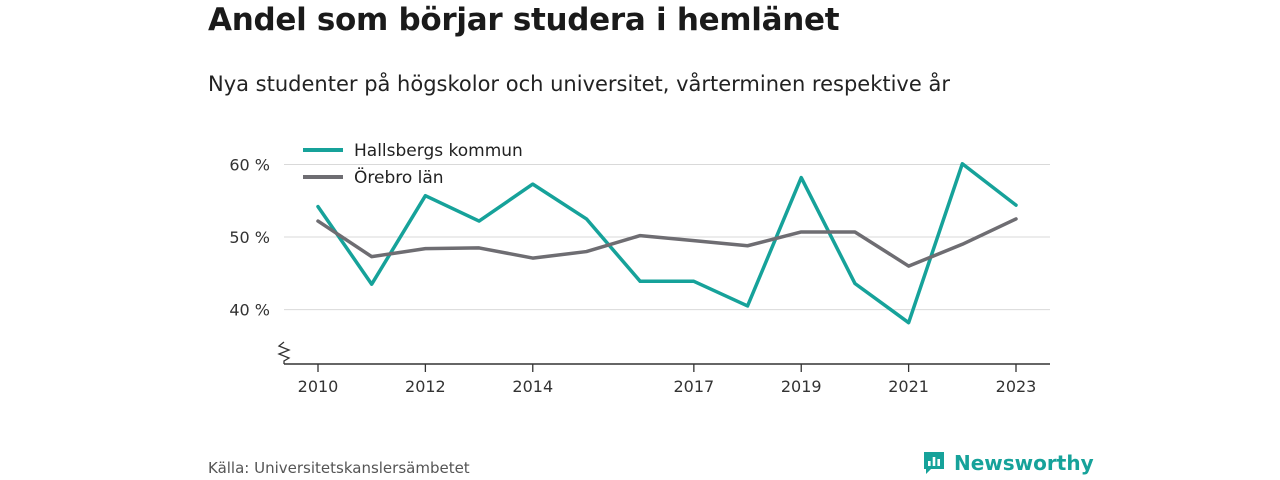 The height and width of the screenshot is (480, 1280). I want to click on x-tick-label: 2010, so click(318, 386).